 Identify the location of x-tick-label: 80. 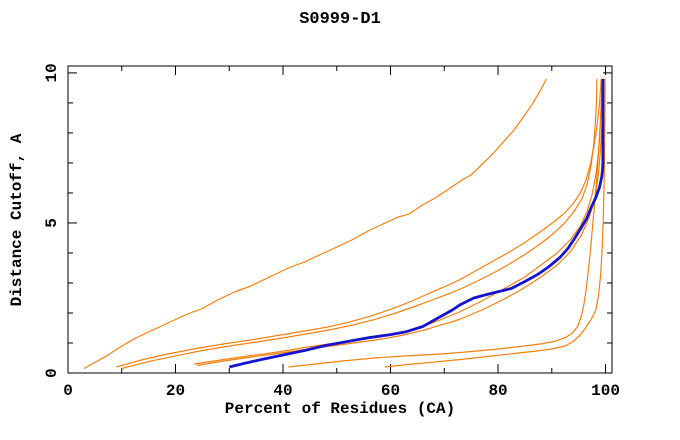
(497, 391).